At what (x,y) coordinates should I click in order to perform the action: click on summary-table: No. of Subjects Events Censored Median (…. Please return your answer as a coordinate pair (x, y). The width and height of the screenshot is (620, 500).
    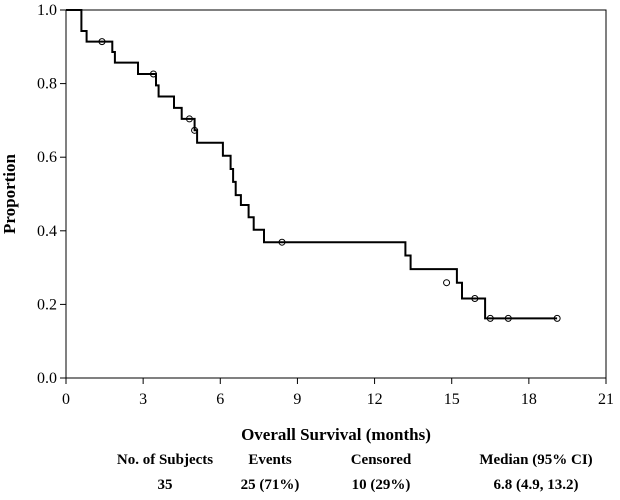
    Looking at the image, I should click on (310, 476).